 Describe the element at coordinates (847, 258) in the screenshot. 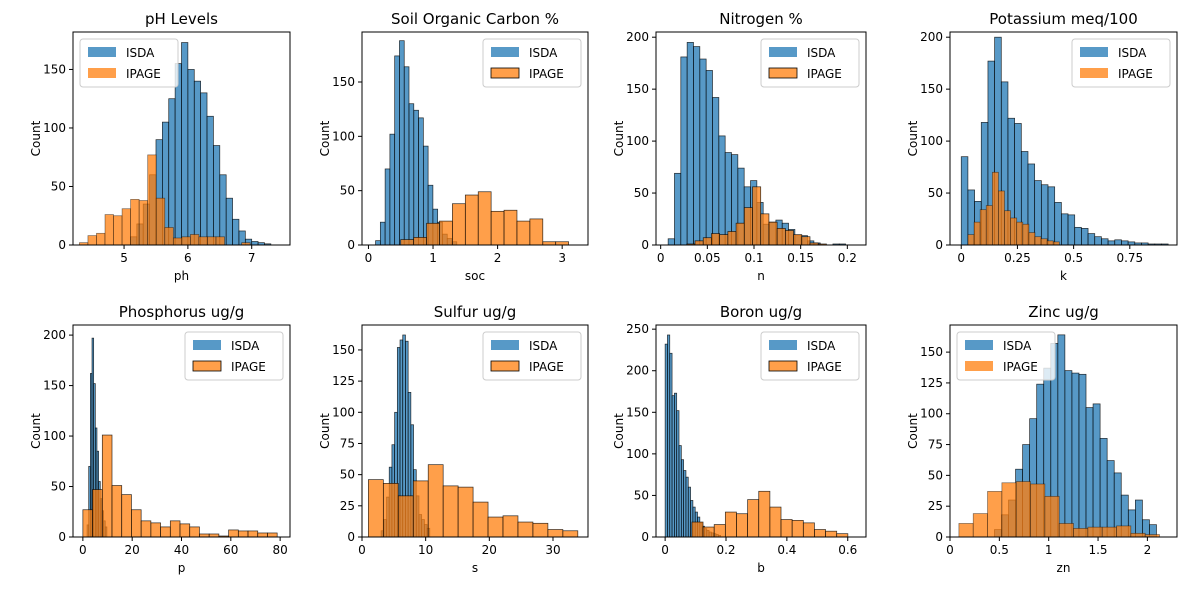

I see `x-tick-label: 0.2` at that location.